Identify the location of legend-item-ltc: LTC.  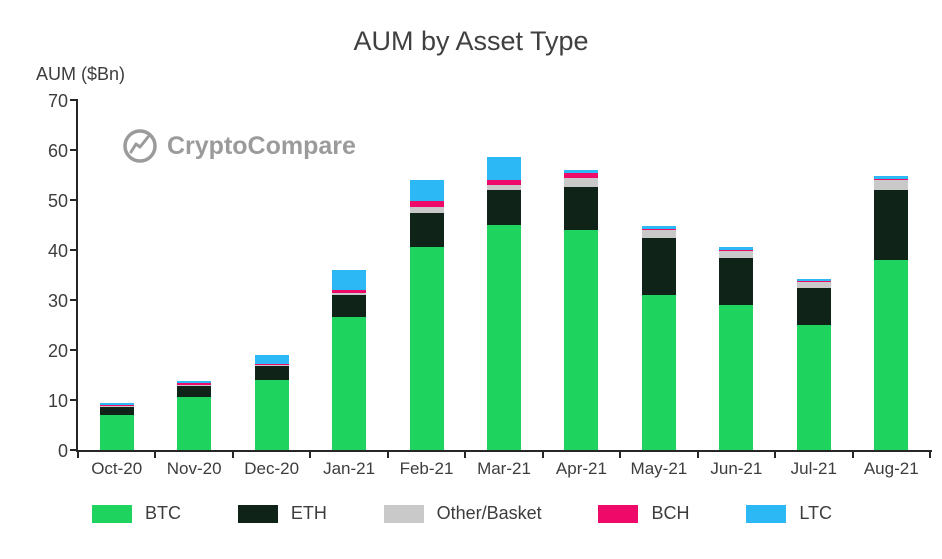
(789, 513).